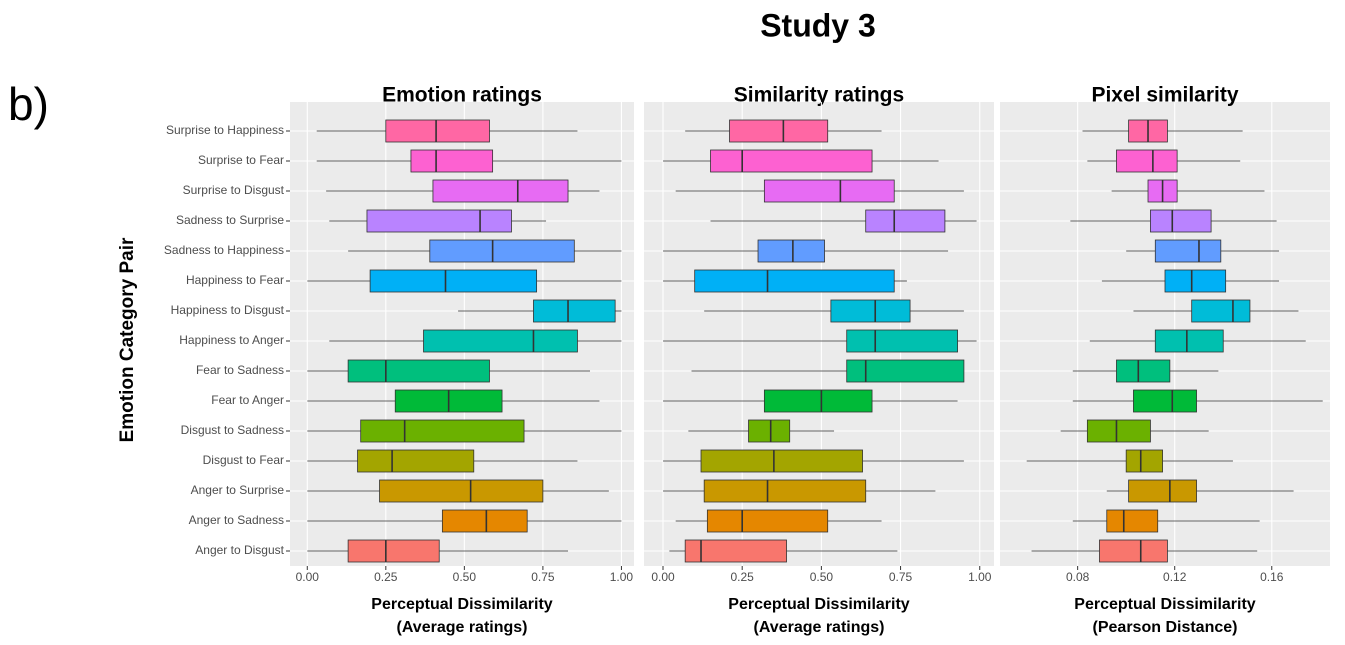 This screenshot has width=1345, height=645. Describe the element at coordinates (238, 490) in the screenshot. I see `y-tick-label: Anger to Surprise` at that location.